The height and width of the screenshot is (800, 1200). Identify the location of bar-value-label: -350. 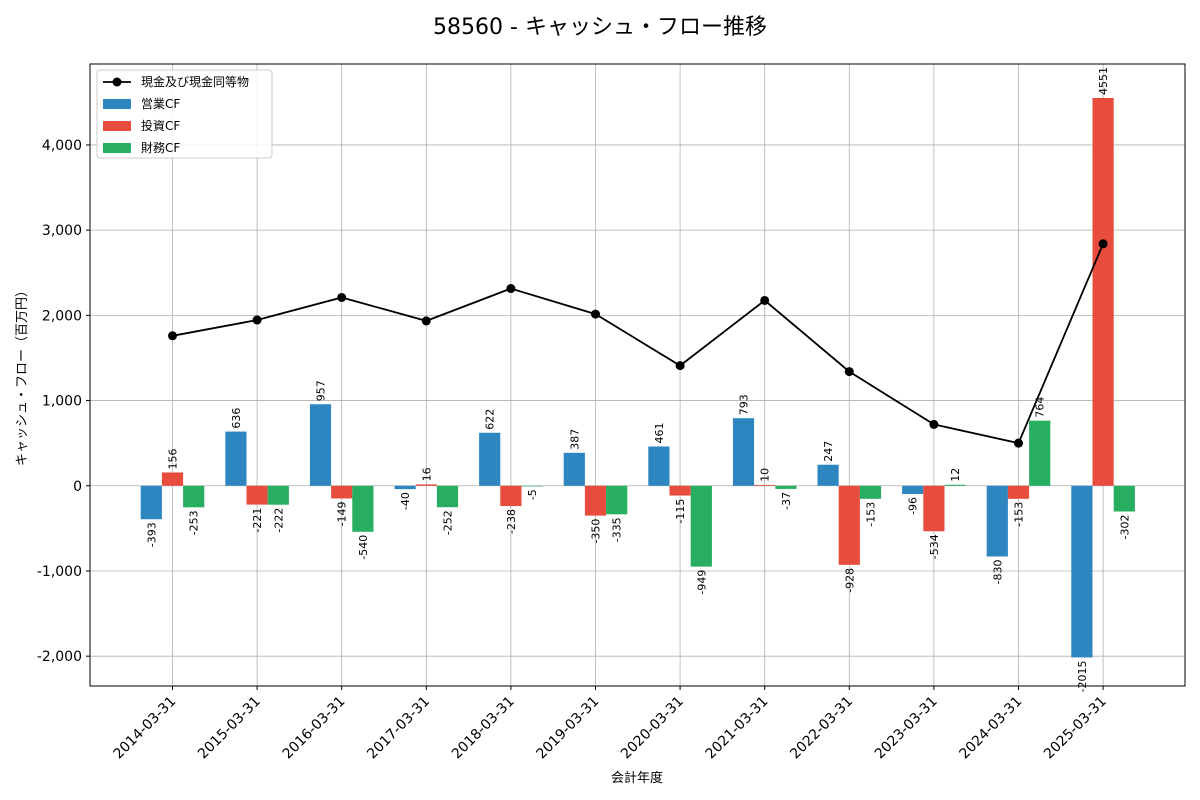
(596, 531).